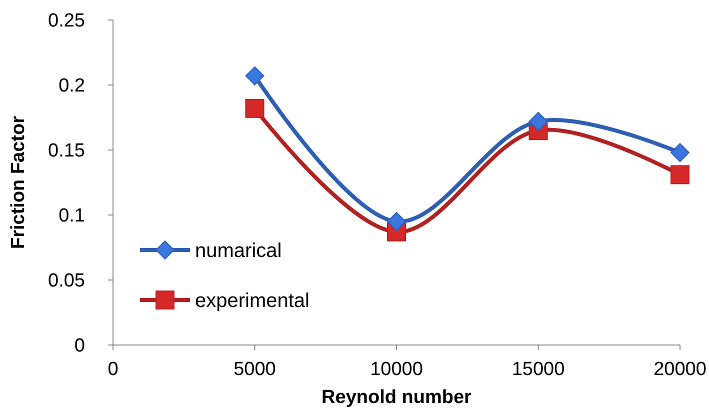 The image size is (709, 411). Describe the element at coordinates (66, 281) in the screenshot. I see `y-tick-label: 0.05` at that location.